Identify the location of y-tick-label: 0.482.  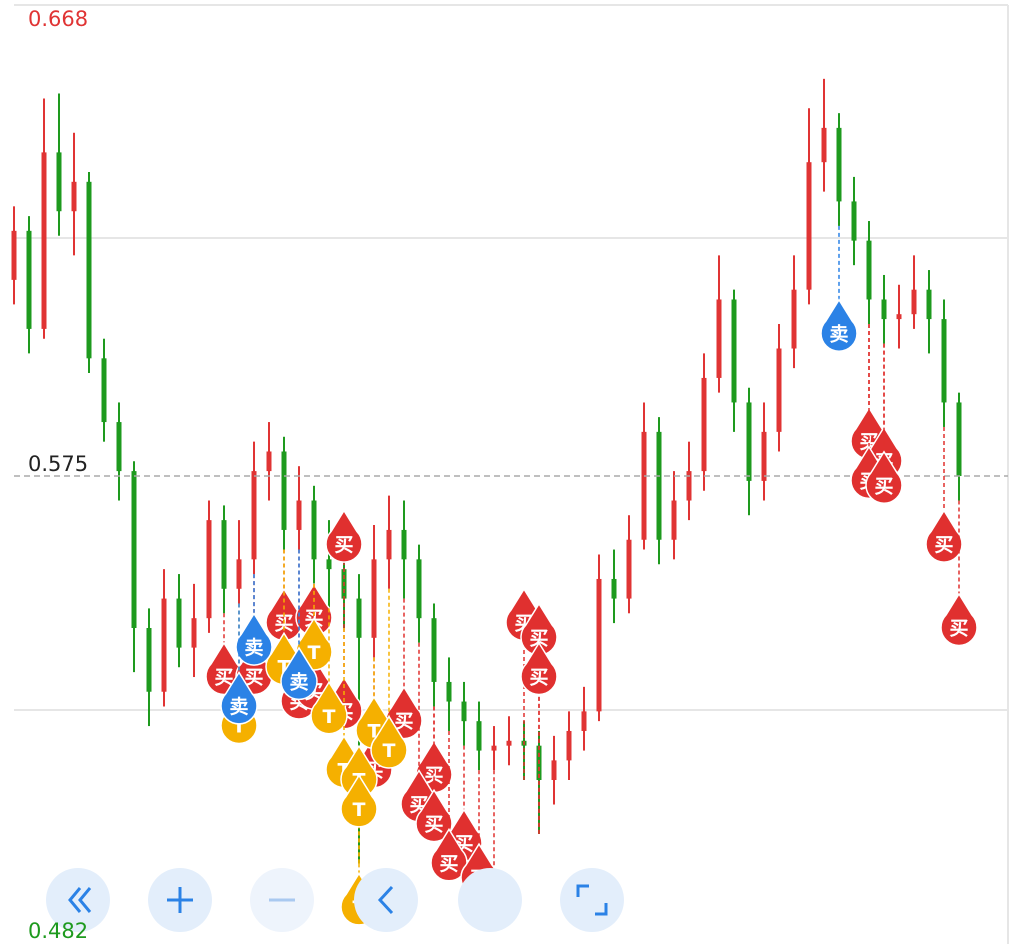
(58, 931).